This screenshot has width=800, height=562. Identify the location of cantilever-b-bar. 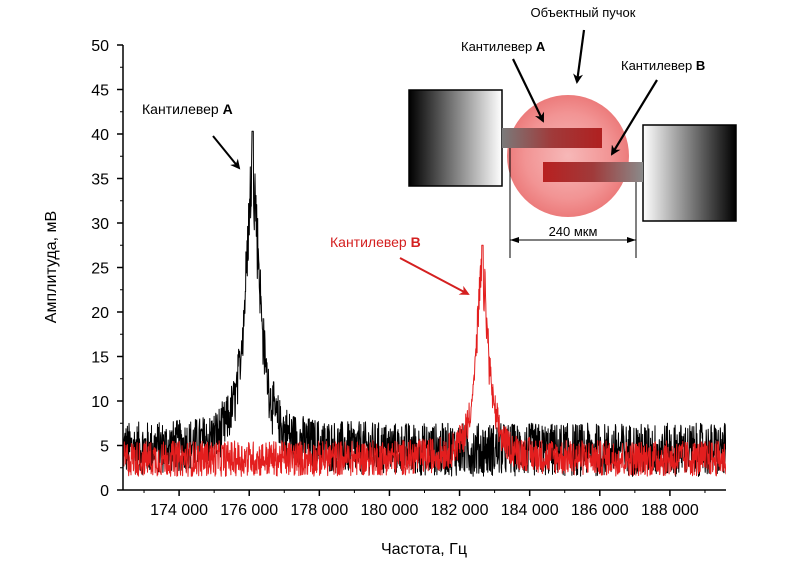
(593, 172).